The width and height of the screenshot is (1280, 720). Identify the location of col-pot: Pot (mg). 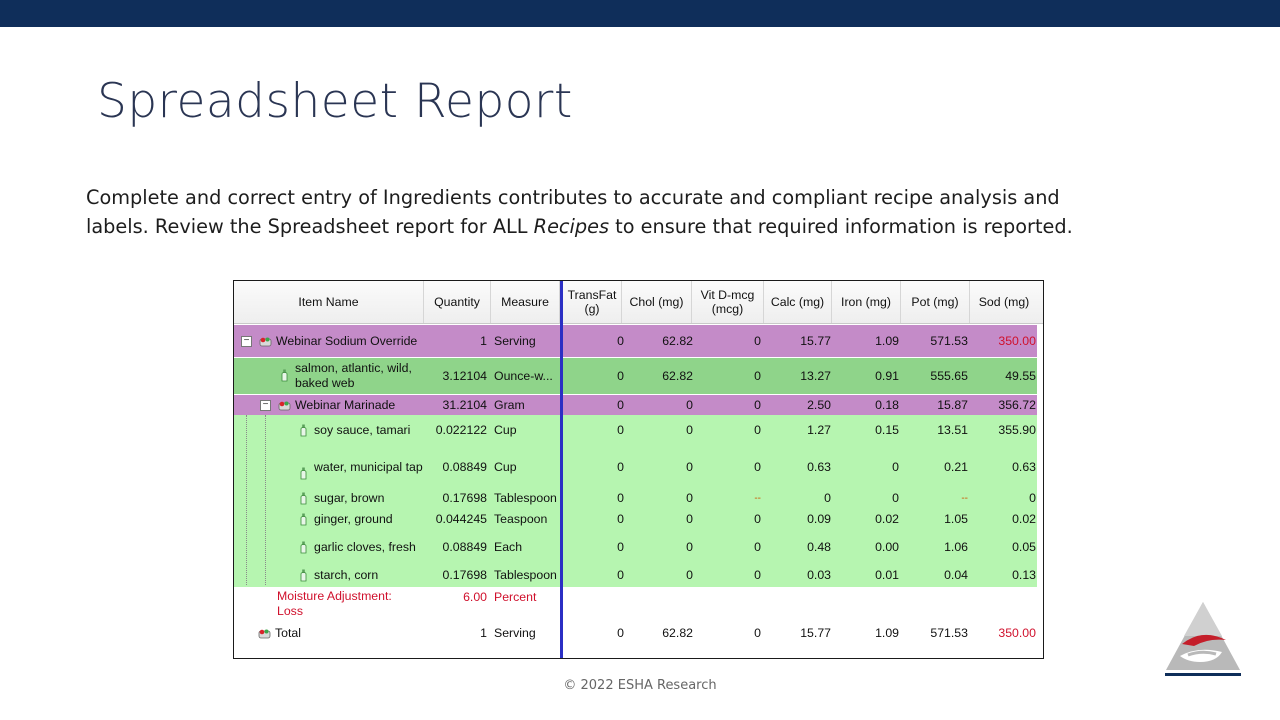
(935, 302).